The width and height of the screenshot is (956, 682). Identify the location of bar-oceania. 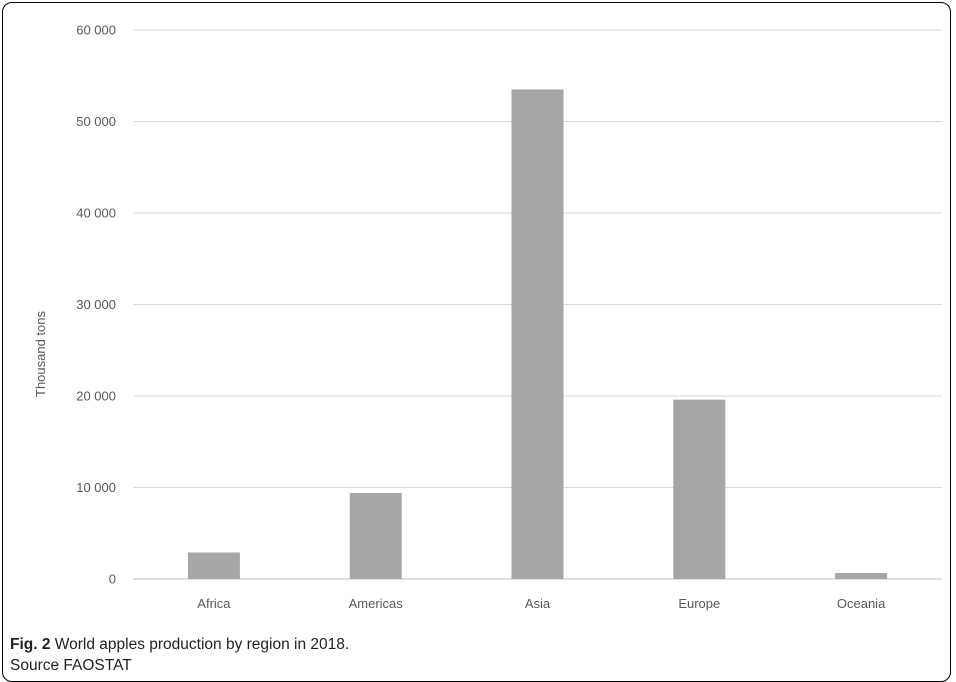
(861, 576).